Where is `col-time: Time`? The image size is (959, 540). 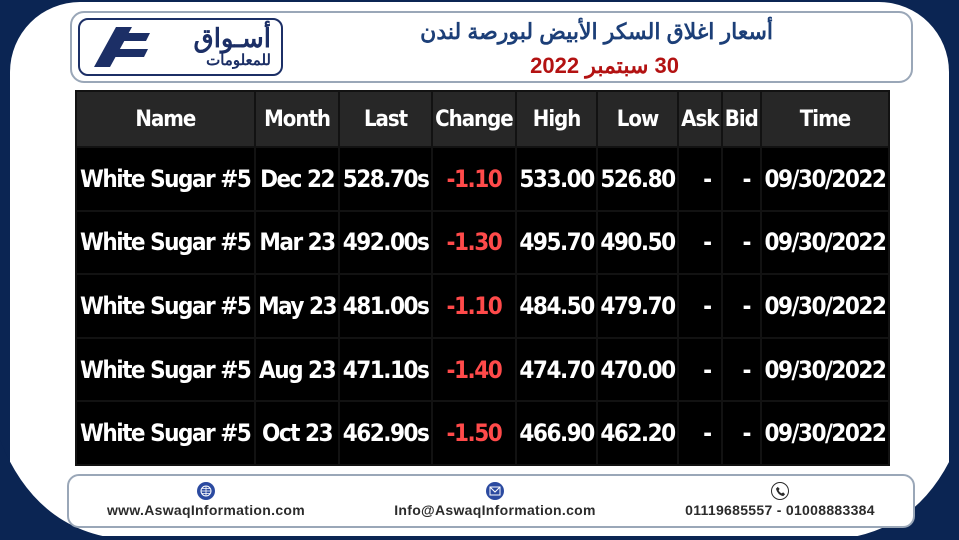
col-time: Time is located at coordinates (824, 119).